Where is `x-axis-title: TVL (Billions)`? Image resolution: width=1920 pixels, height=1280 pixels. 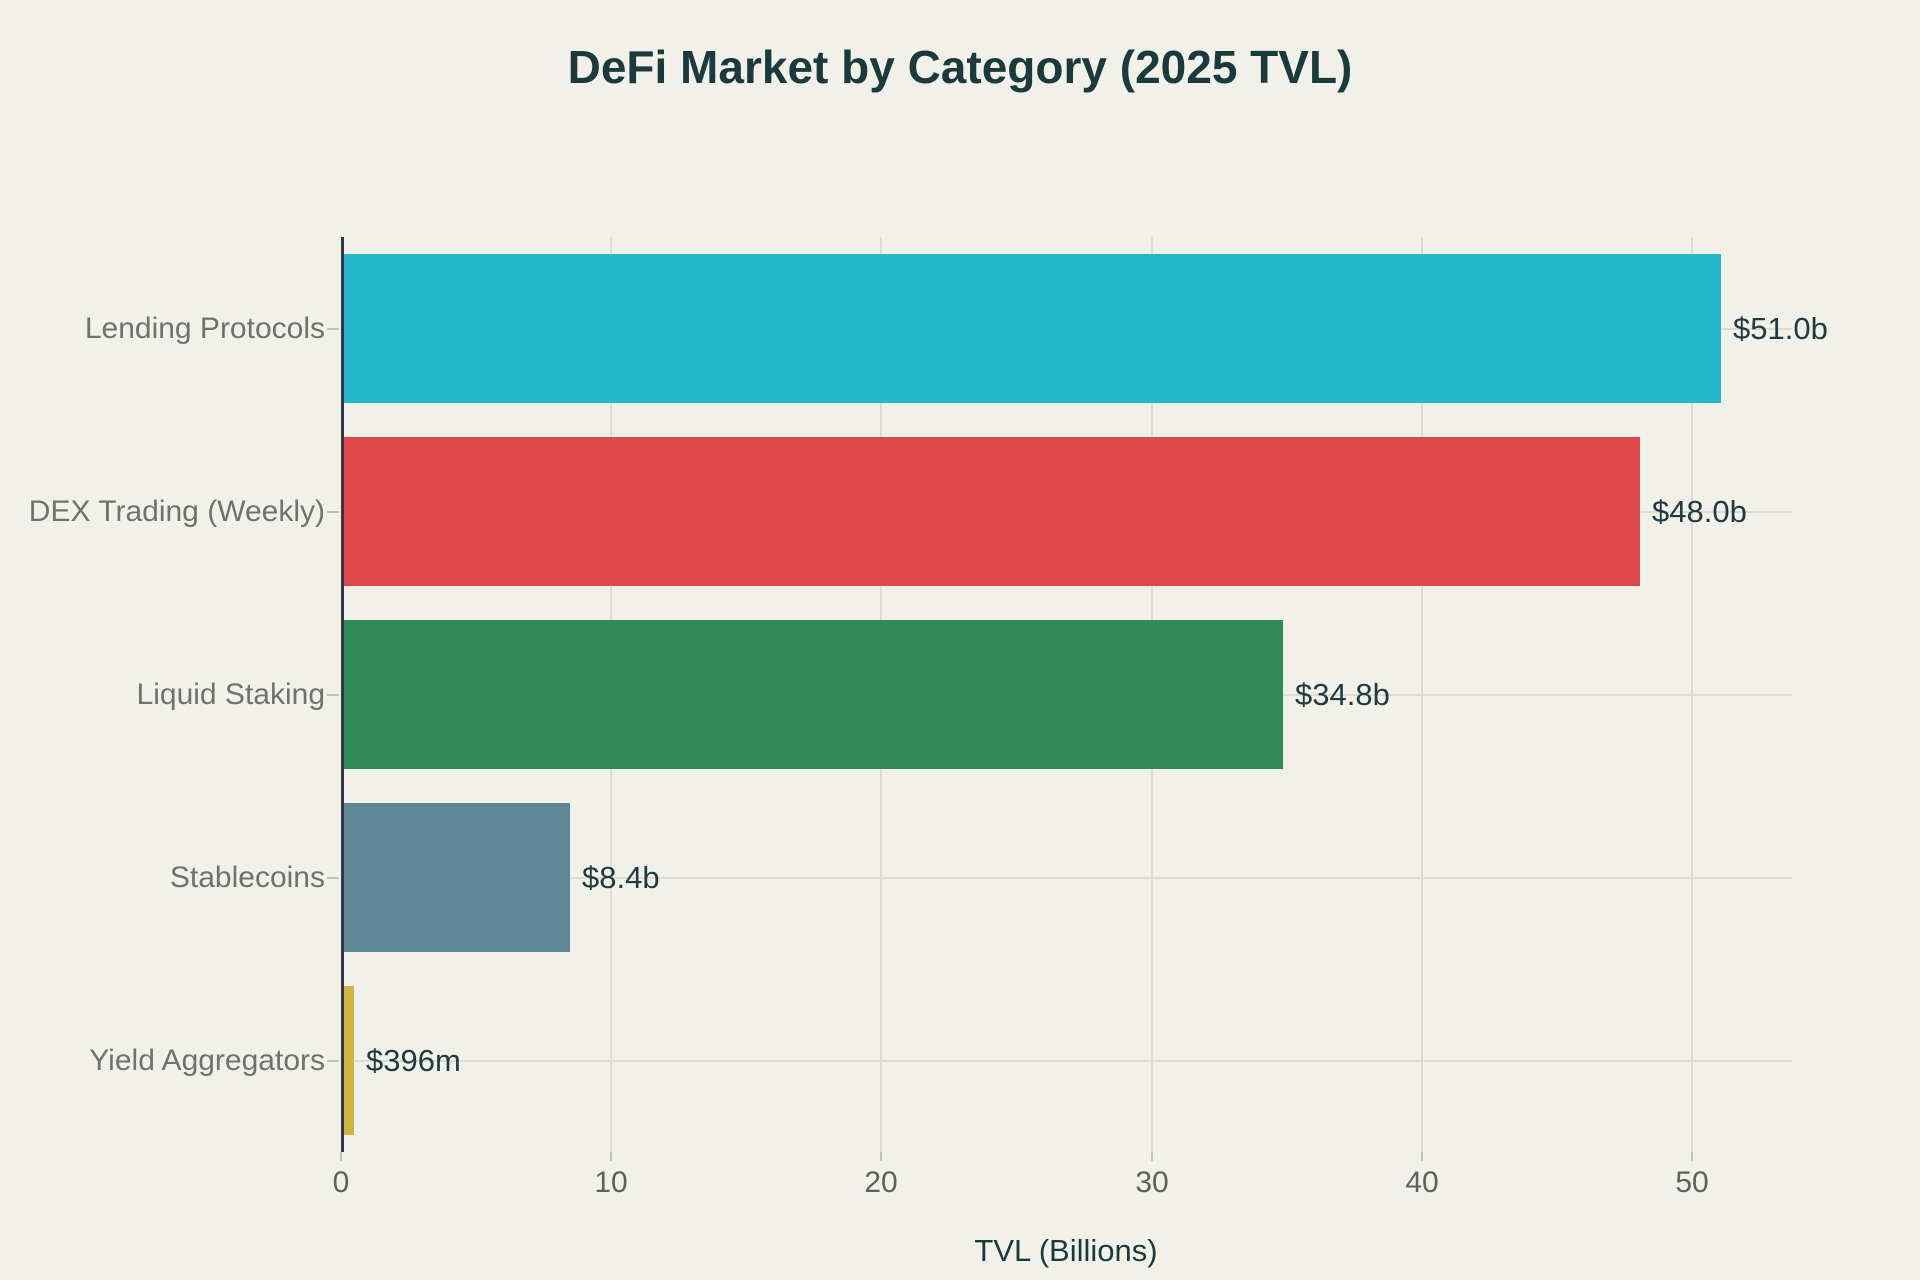 x-axis-title: TVL (Billions) is located at coordinates (1066, 1250).